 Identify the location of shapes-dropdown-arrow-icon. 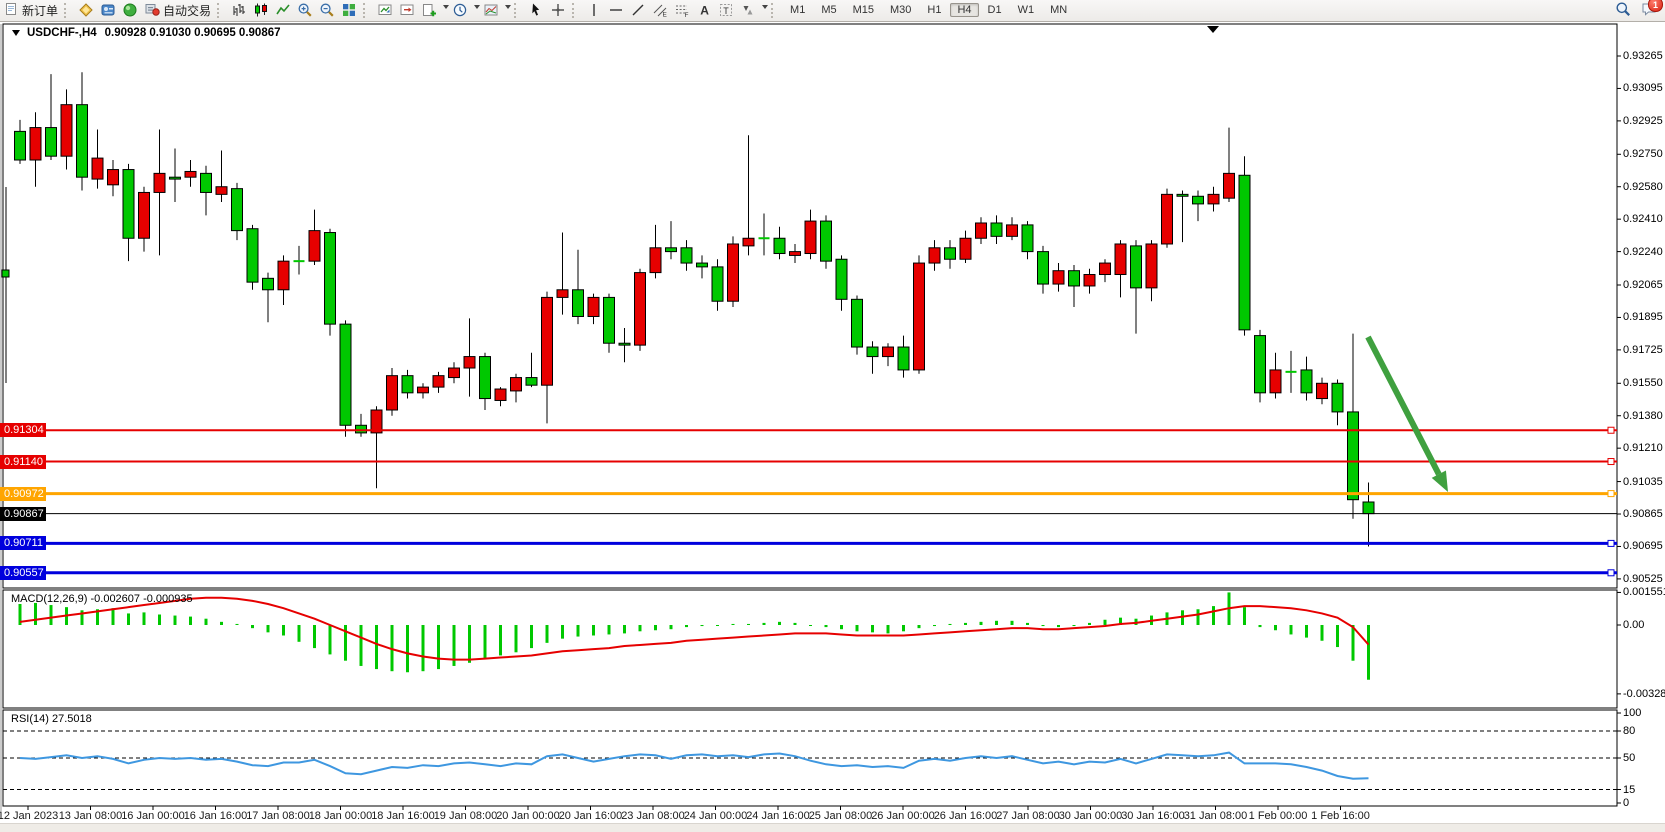
(765, 12).